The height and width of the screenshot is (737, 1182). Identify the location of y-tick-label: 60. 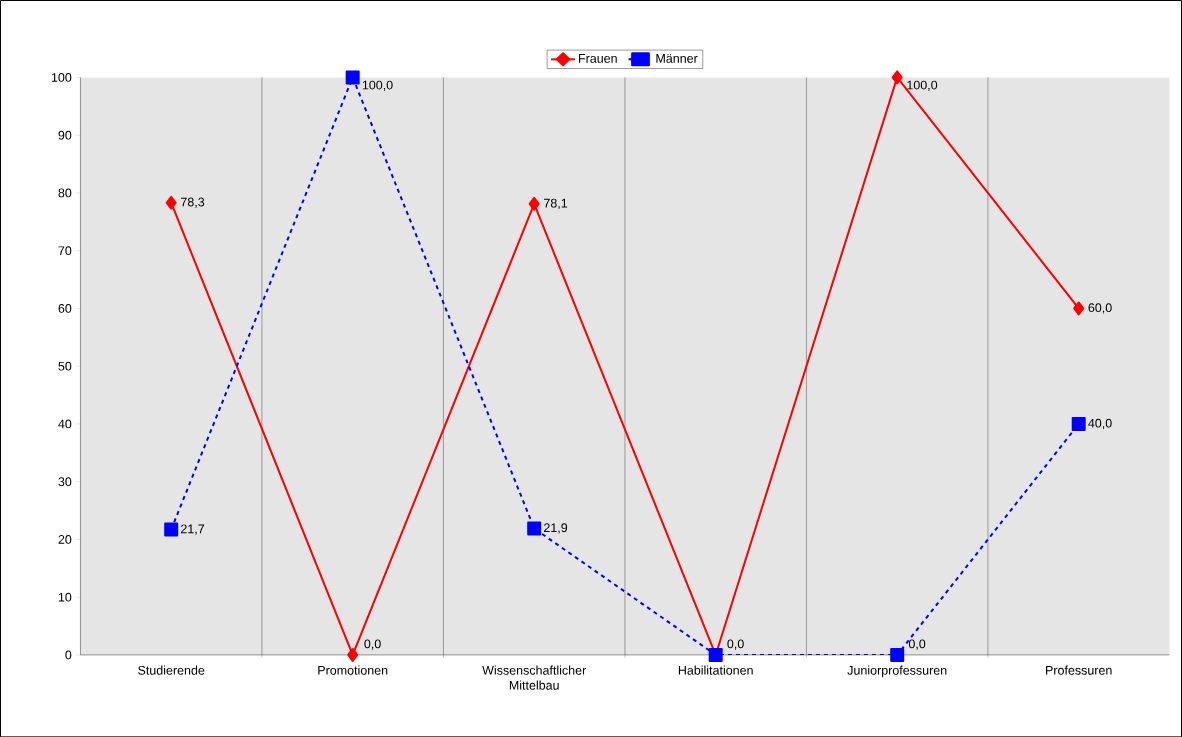
(65, 308).